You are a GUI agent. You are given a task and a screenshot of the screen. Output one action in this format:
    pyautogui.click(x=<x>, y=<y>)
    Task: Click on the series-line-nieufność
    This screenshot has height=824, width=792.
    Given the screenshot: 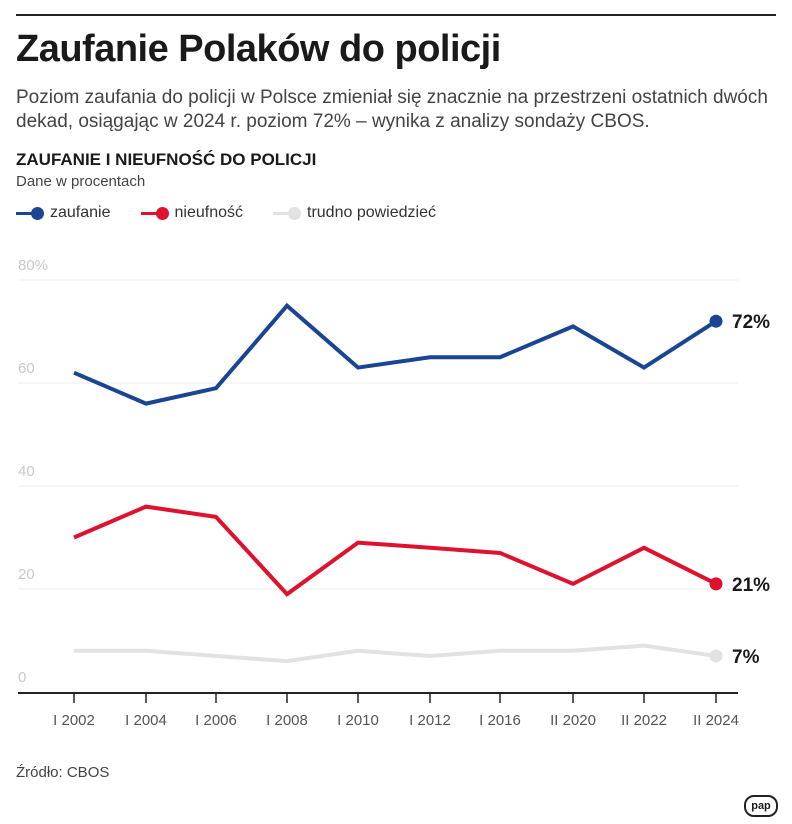 What is the action you would take?
    pyautogui.click(x=395, y=550)
    